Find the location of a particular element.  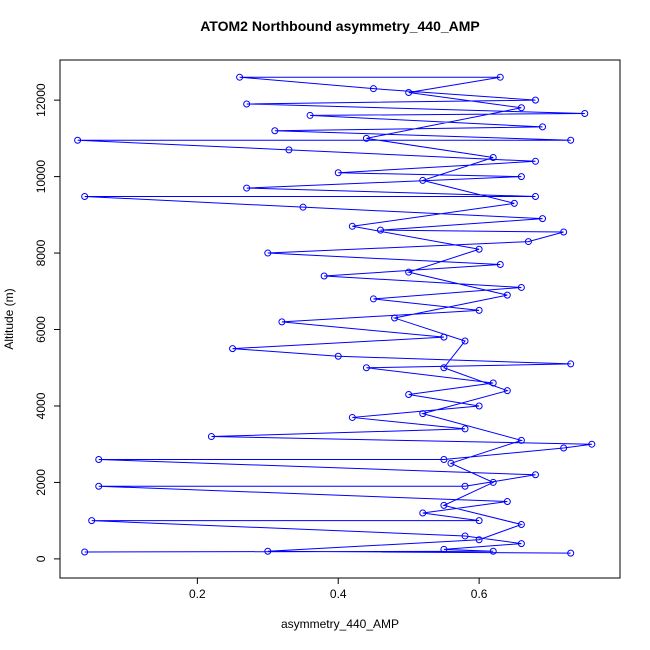

y-axis-label: Altitude (m) is located at coordinates (9, 318).